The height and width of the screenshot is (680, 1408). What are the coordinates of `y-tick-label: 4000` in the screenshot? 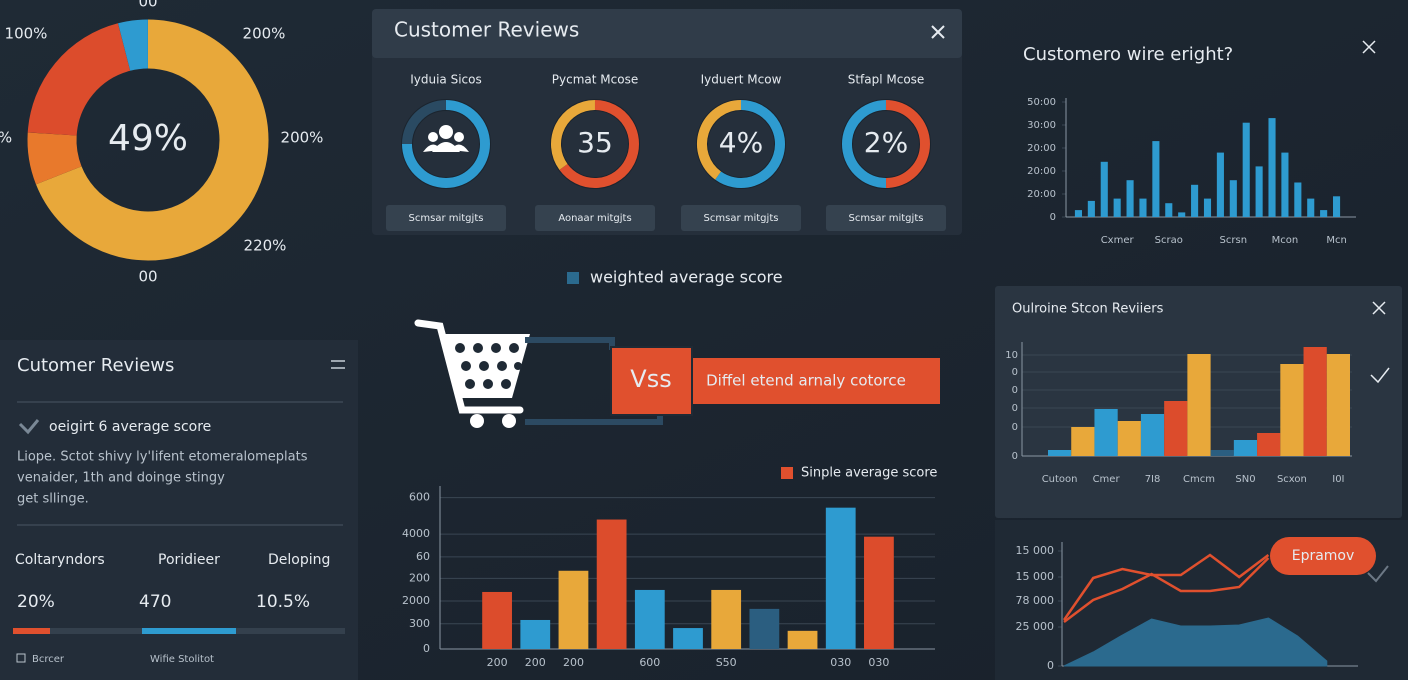 It's located at (416, 533).